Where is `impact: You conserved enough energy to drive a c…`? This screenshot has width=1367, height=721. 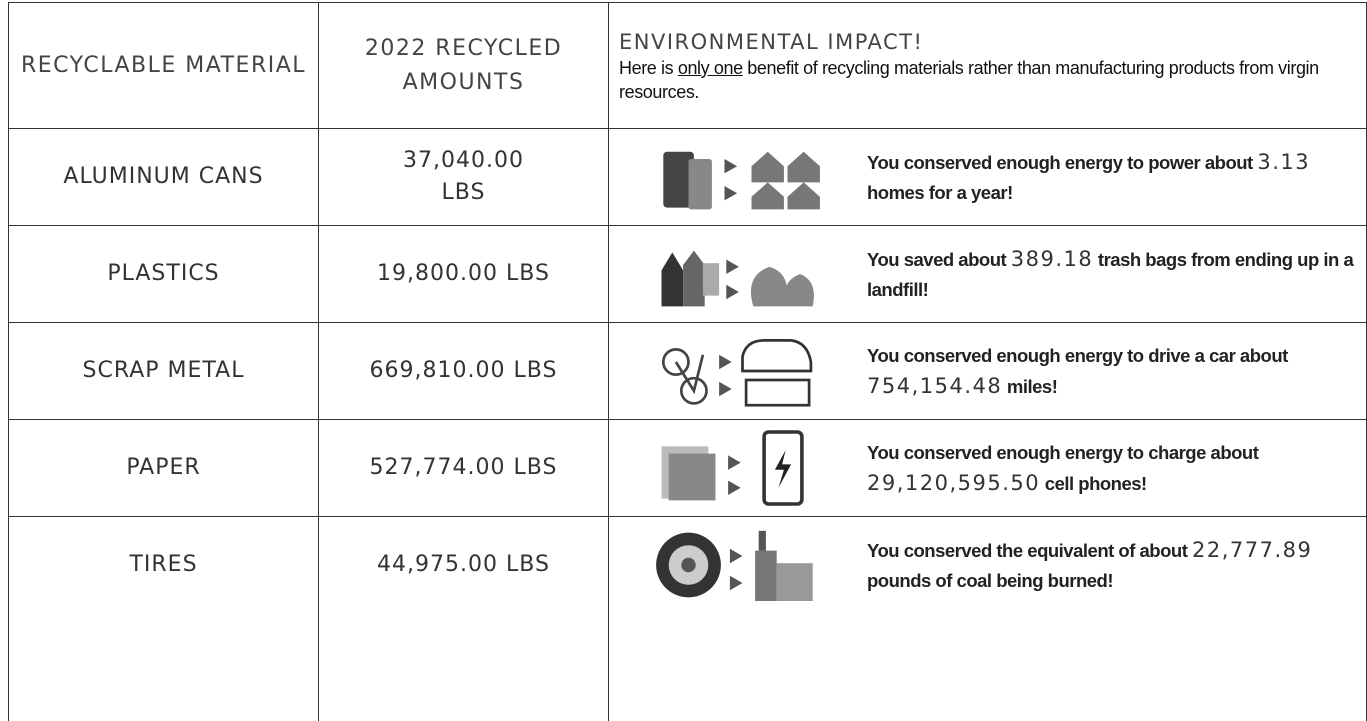
impact: You conserved enough energy to drive a c… is located at coordinates (987, 371).